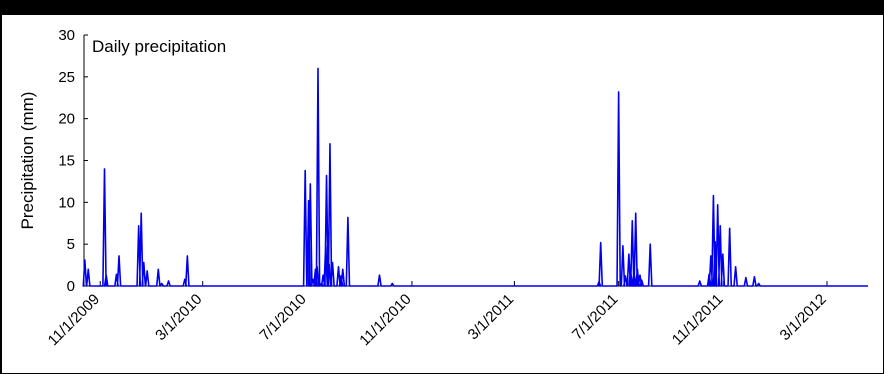 Image resolution: width=884 pixels, height=374 pixels. What do you see at coordinates (159, 46) in the screenshot?
I see `chart-title: Daily precipitation` at bounding box center [159, 46].